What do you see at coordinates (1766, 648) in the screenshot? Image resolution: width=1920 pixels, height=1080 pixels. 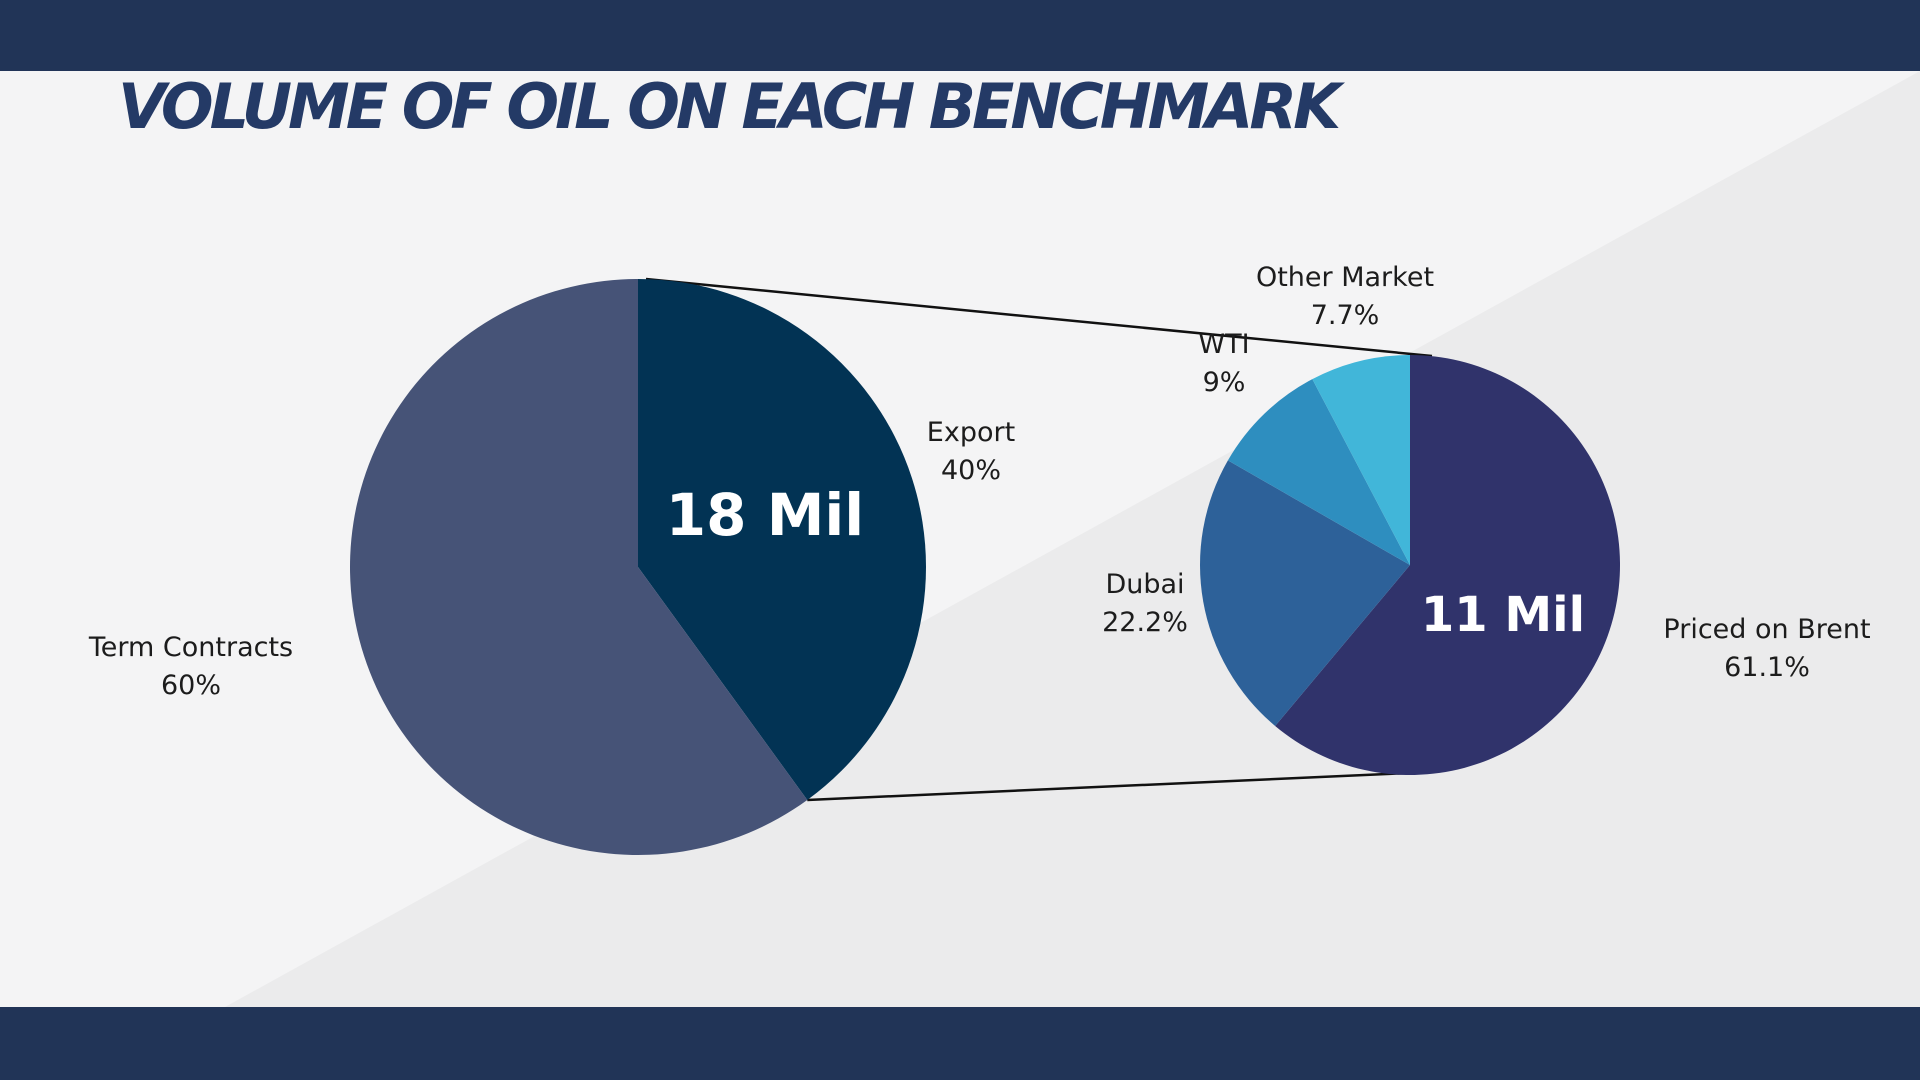 I see `slice-label-priced-on-brent: Priced on Brent 61.1%` at bounding box center [1766, 648].